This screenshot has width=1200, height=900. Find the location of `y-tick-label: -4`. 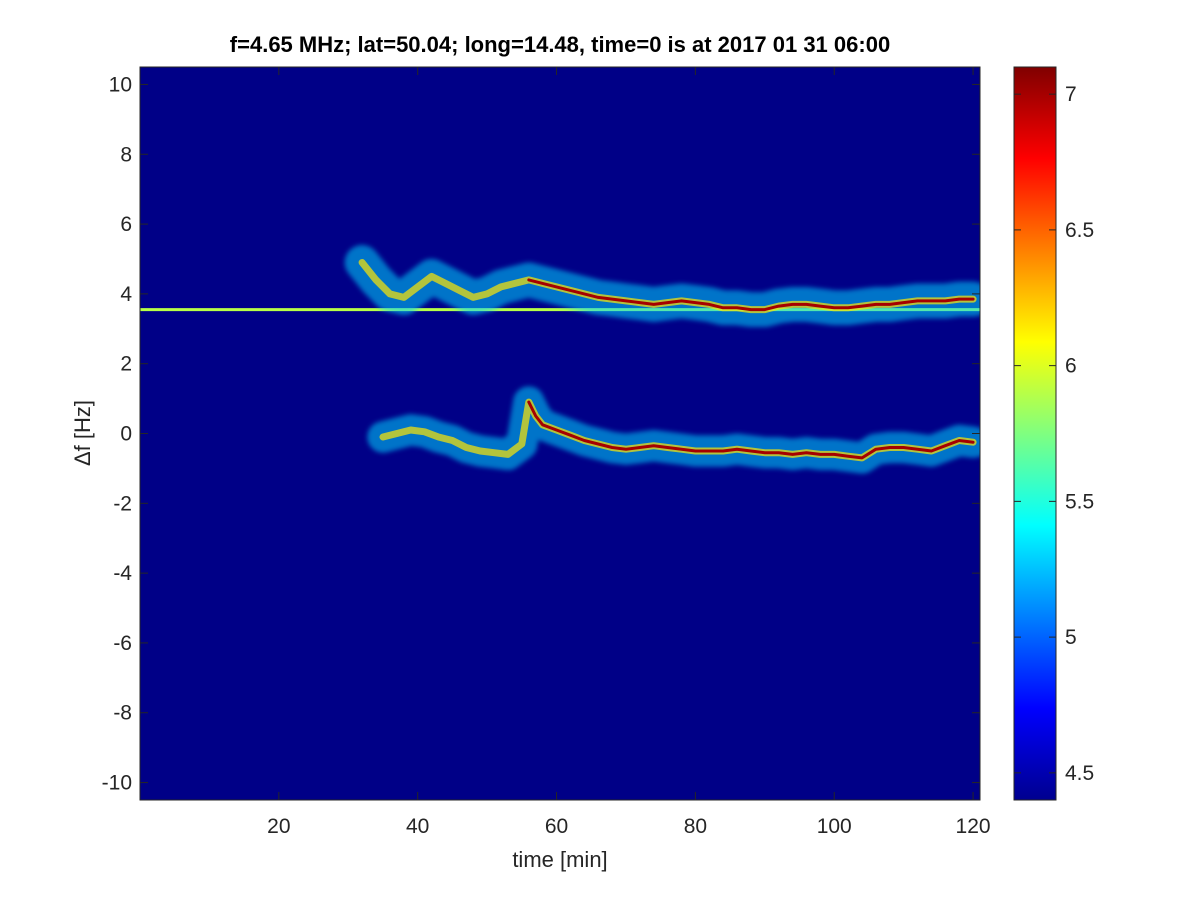

y-tick-label: -4 is located at coordinates (122, 573).